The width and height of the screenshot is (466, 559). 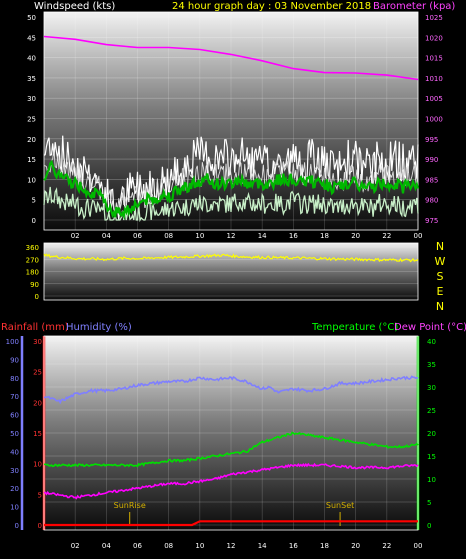 I want to click on wind-y-tick: 40, so click(x=31, y=59).